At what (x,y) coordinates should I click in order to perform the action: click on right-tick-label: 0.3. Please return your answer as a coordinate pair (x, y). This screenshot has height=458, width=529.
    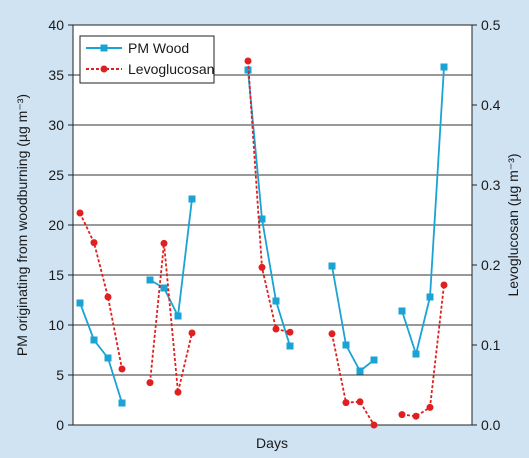
    Looking at the image, I should click on (491, 185).